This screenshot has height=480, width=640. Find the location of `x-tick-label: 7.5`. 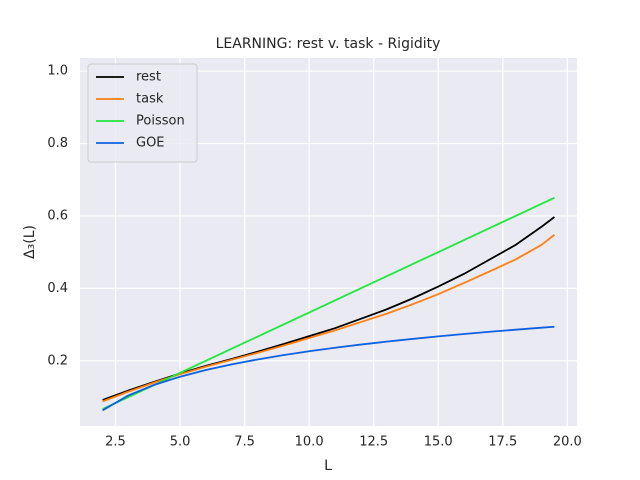

x-tick-label: 7.5 is located at coordinates (244, 442).